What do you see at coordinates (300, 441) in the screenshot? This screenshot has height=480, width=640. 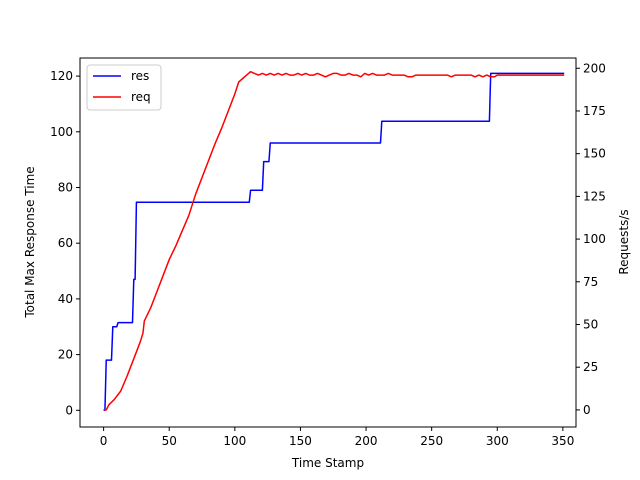 I see `x-tick-label: 150` at bounding box center [300, 441].